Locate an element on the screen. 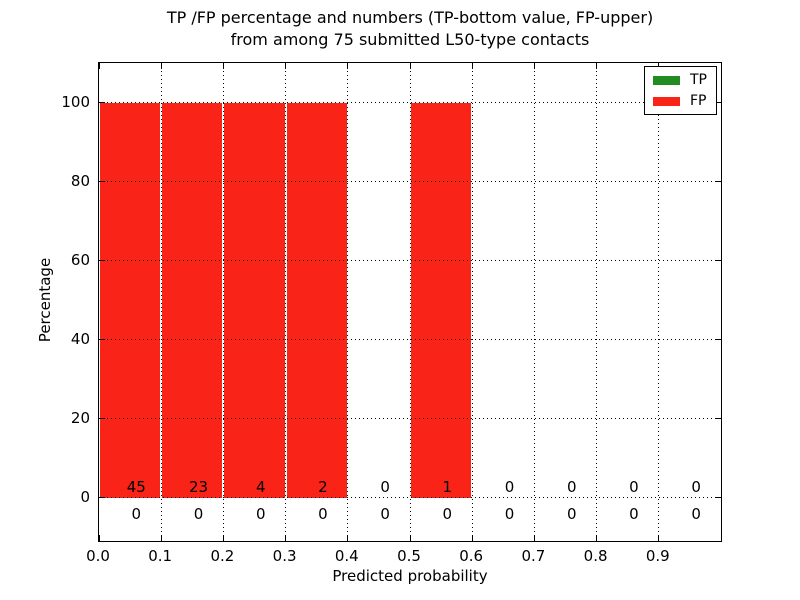 The width and height of the screenshot is (800, 600). y-tick-label: 80 is located at coordinates (80, 180).